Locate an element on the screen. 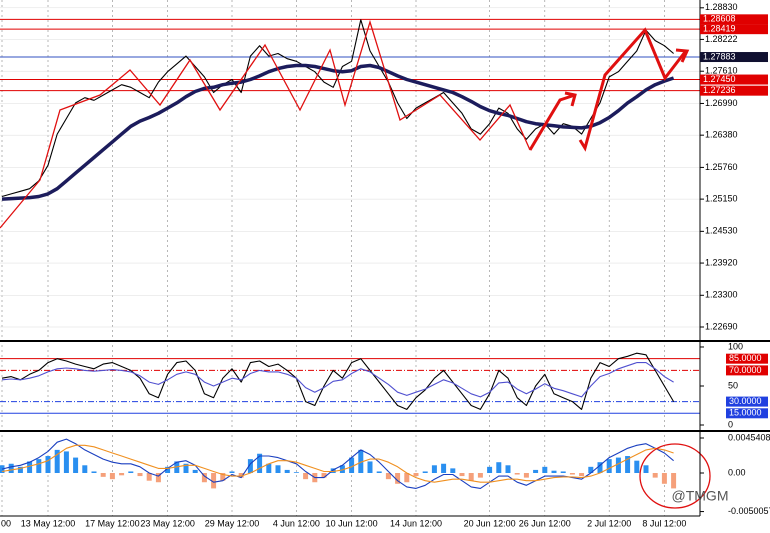  x-tick-label: 14 Jun 12:00 is located at coordinates (416, 523).